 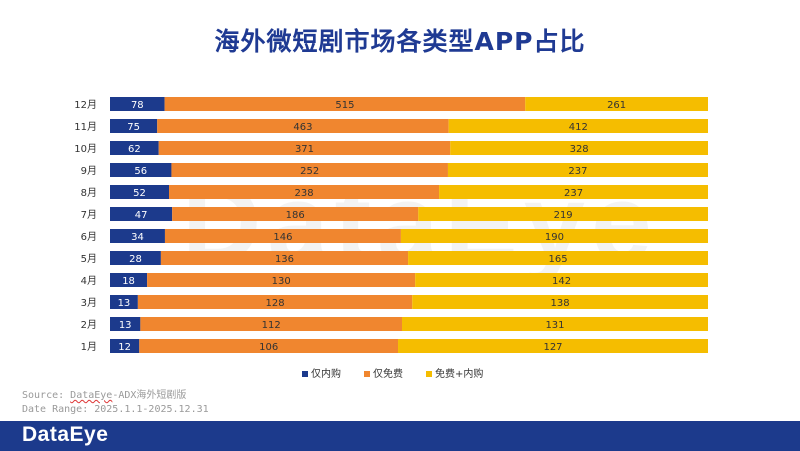 I want to click on data-label: 62, so click(x=134, y=149).